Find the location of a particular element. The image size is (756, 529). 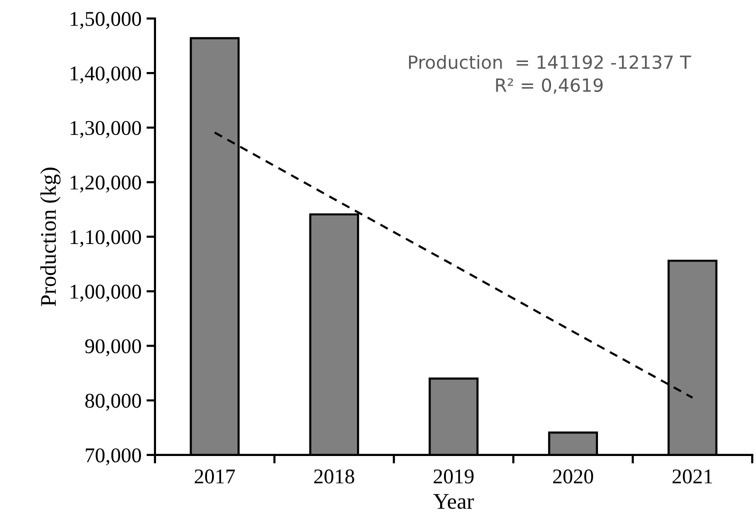

x-tick-label: 2019 is located at coordinates (454, 476).